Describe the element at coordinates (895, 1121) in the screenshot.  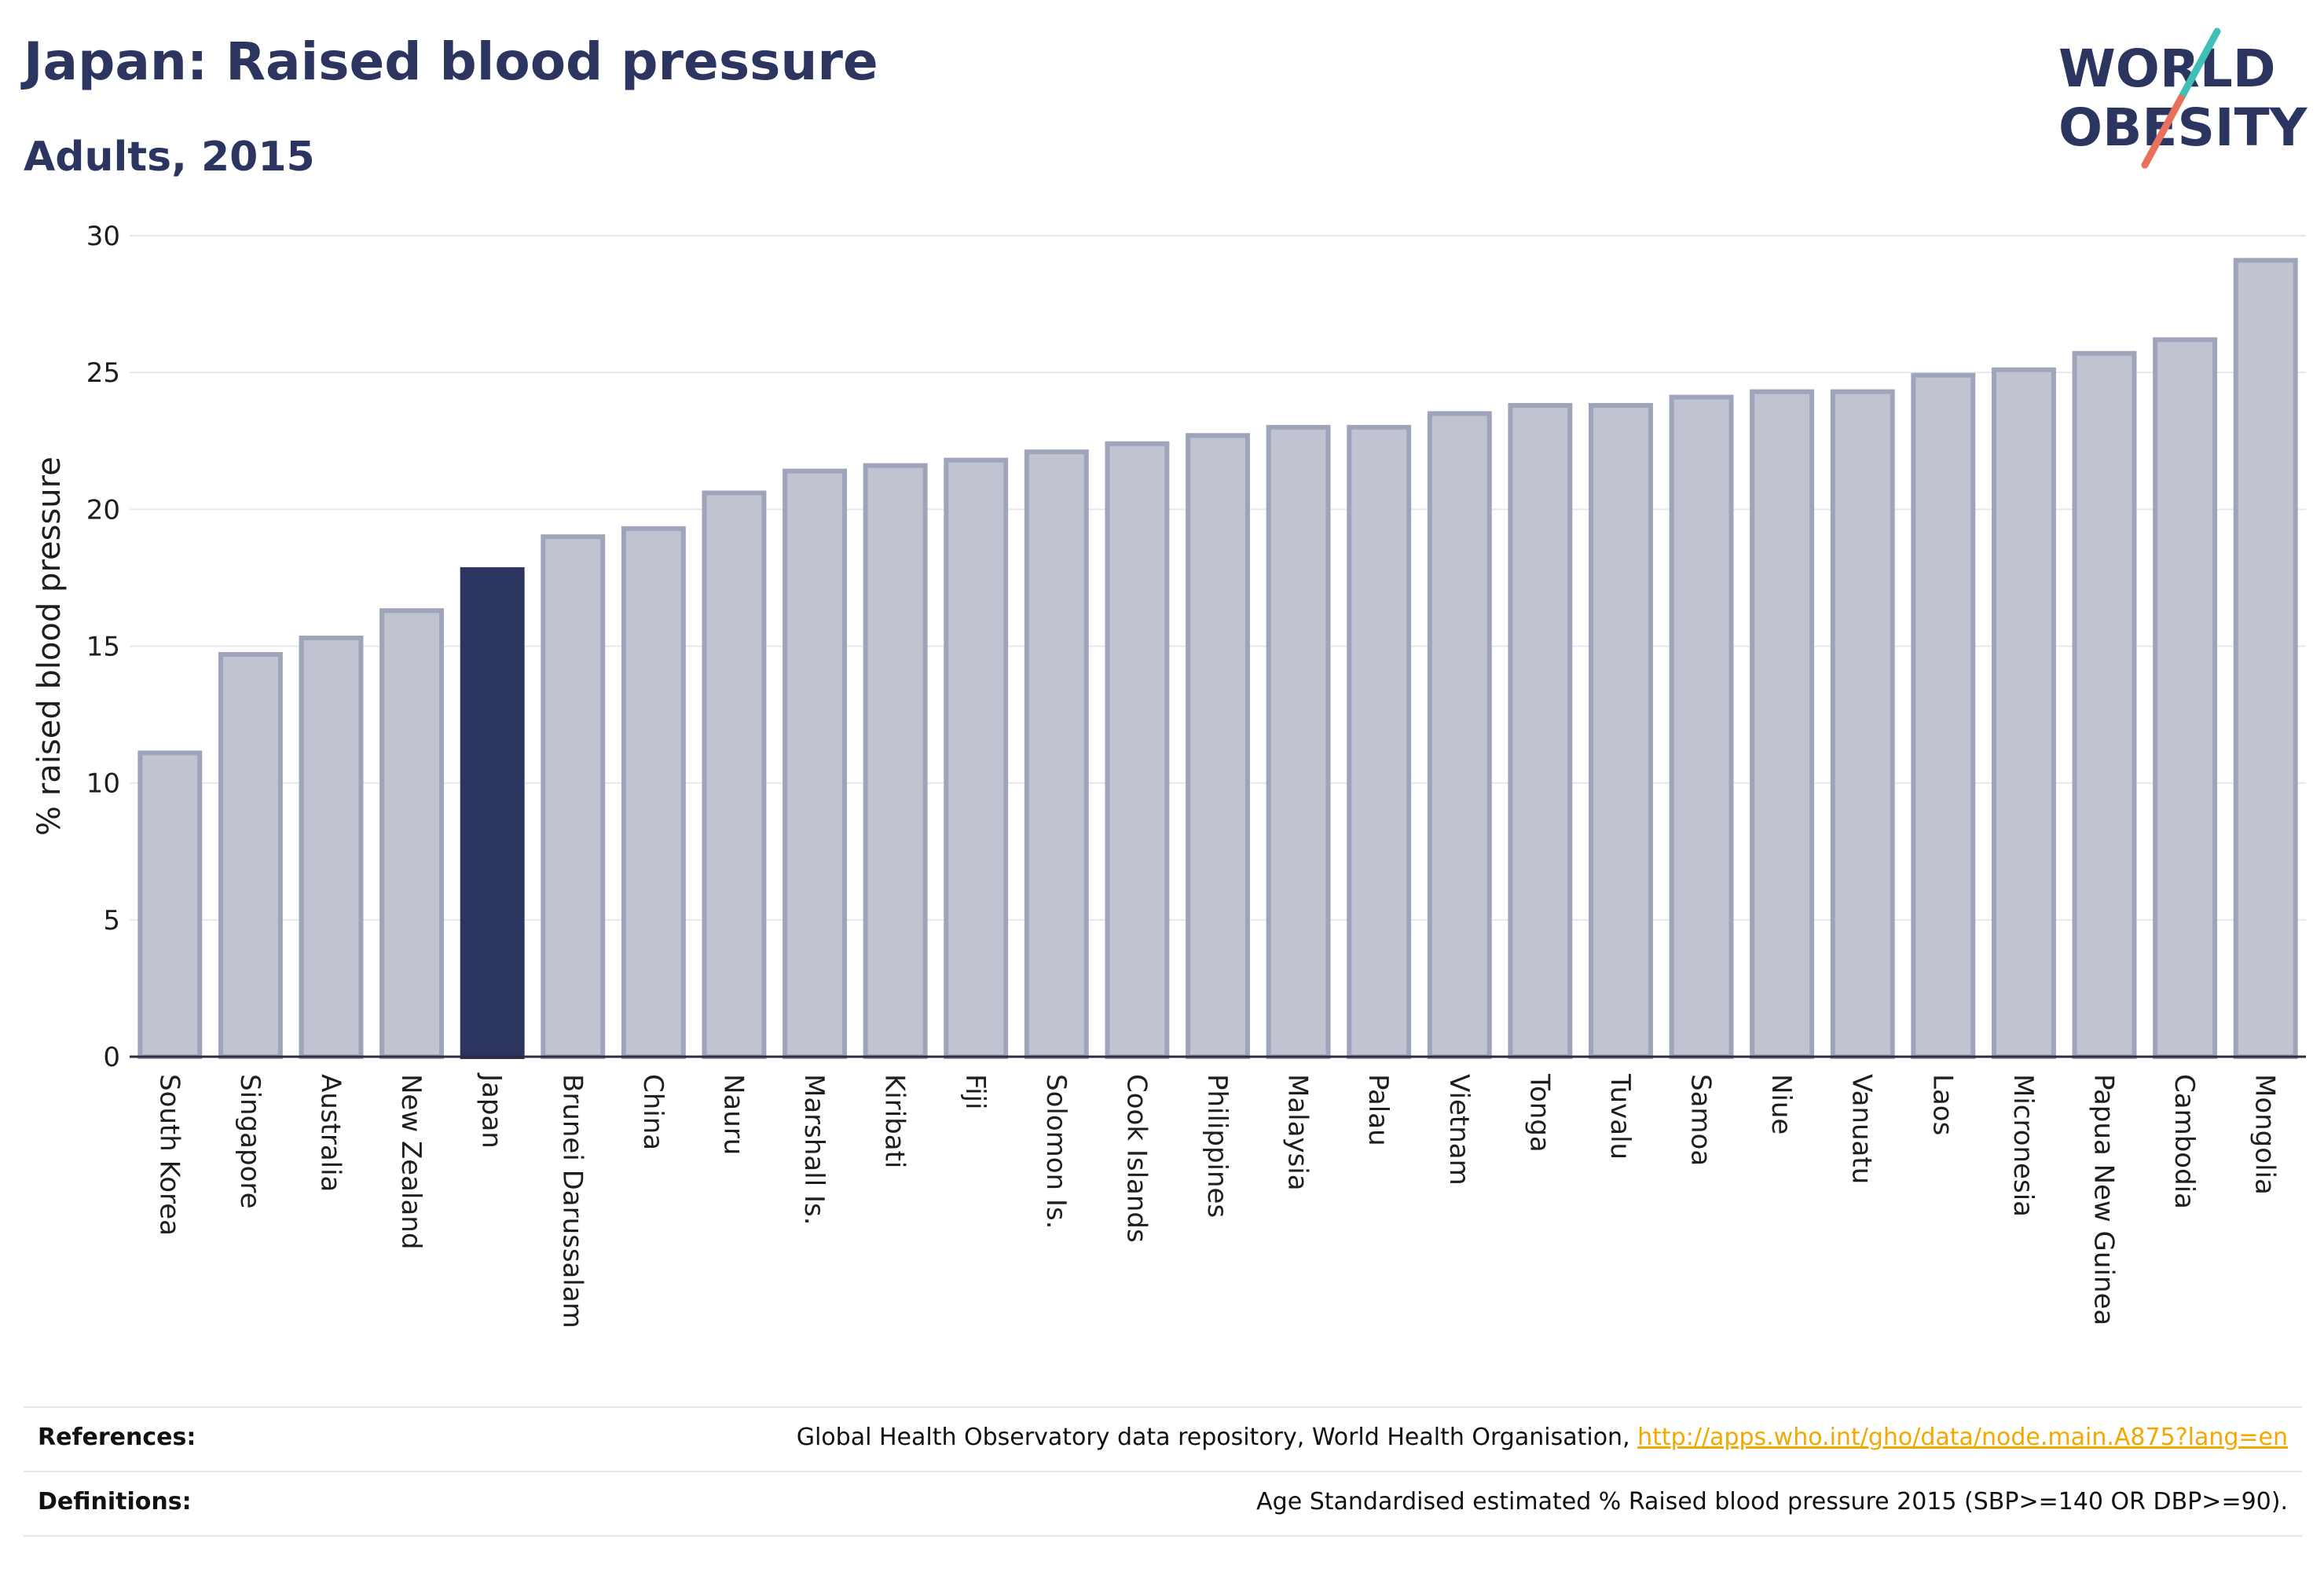
I see `x-tick-label: Kiribati` at that location.